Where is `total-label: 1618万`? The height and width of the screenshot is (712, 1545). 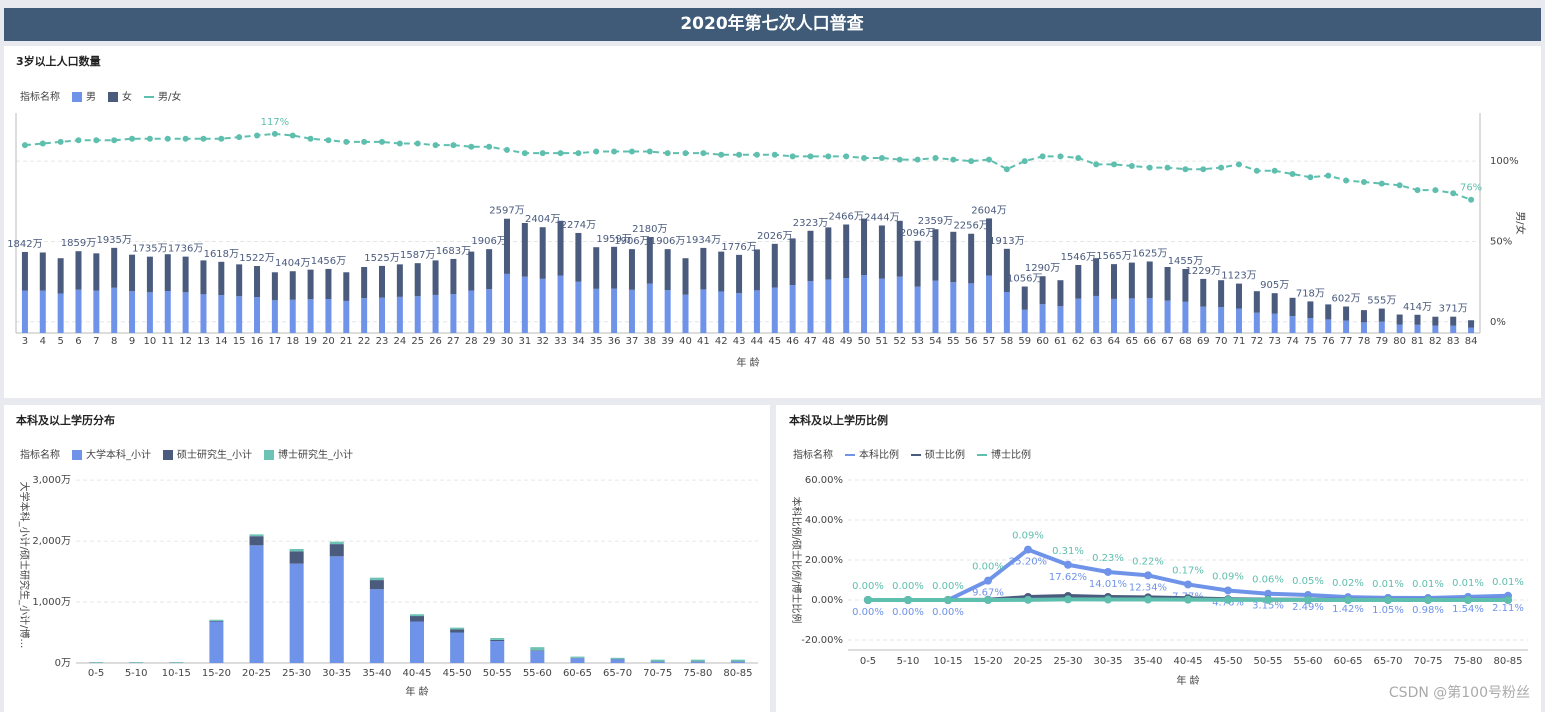 total-label: 1618万 is located at coordinates (221, 254).